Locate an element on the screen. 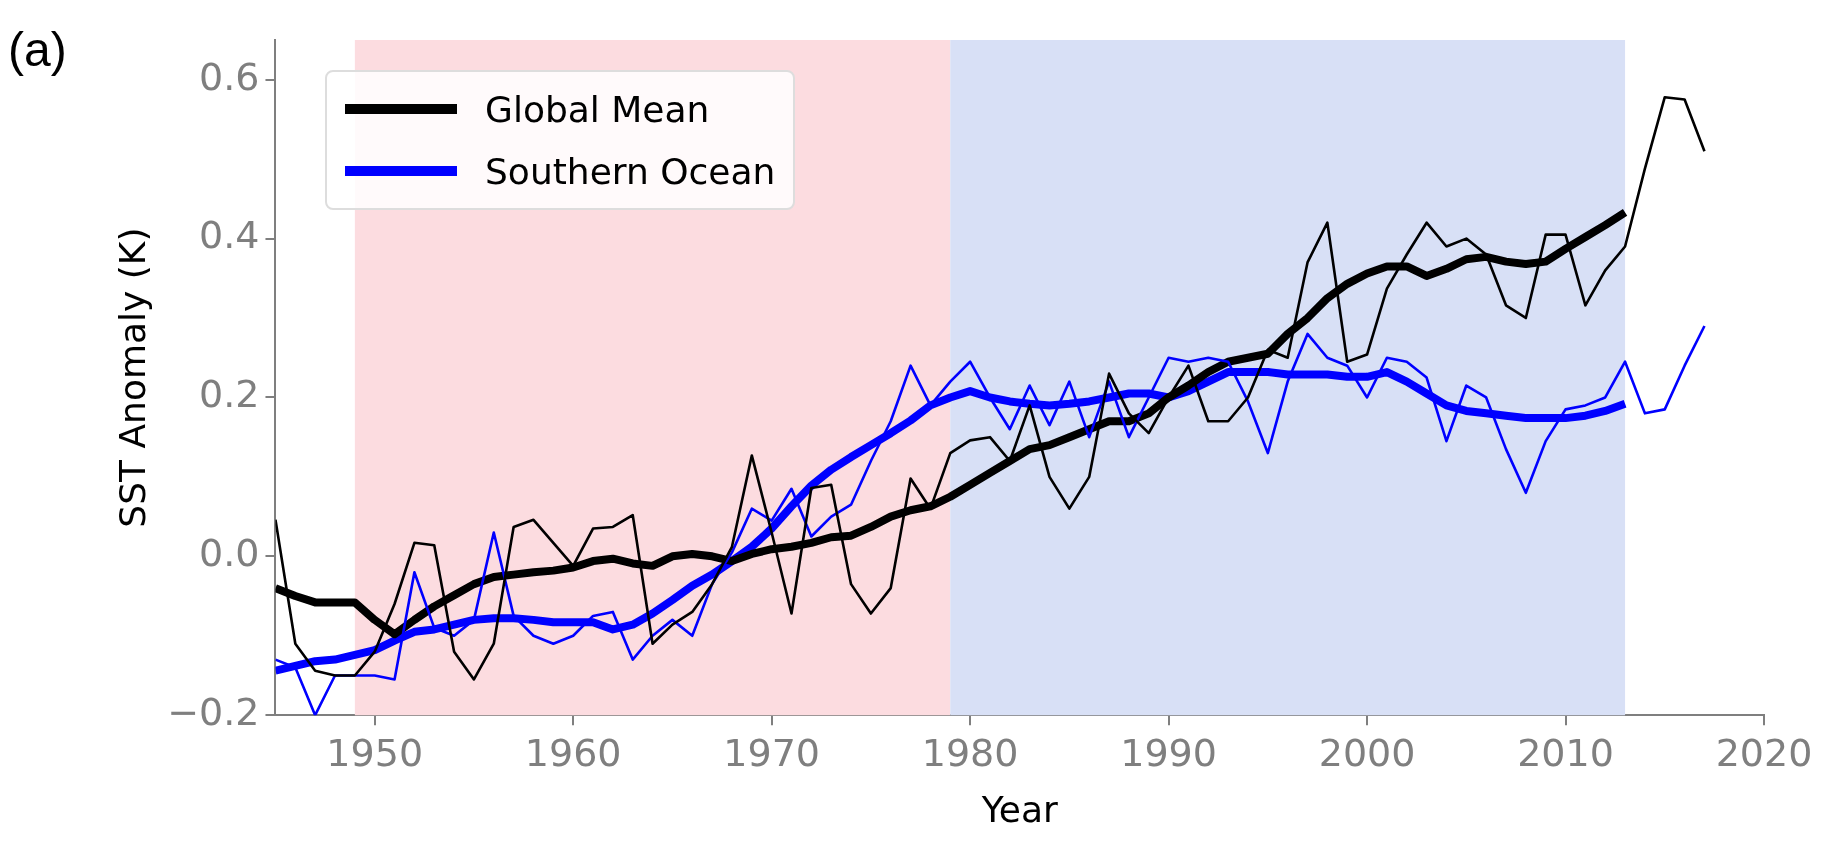 This screenshot has height=868, width=1834. y-axis-title: SST Anomaly (K) is located at coordinates (132, 377).